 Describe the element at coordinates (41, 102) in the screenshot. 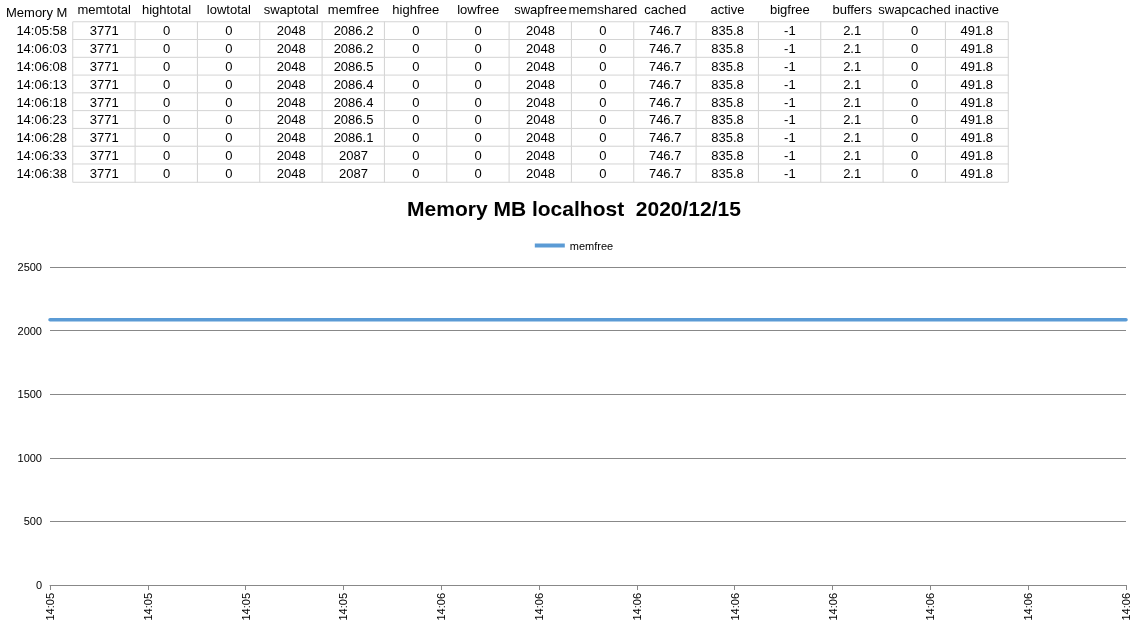

I see `y-tick-label: 14:06:18` at that location.